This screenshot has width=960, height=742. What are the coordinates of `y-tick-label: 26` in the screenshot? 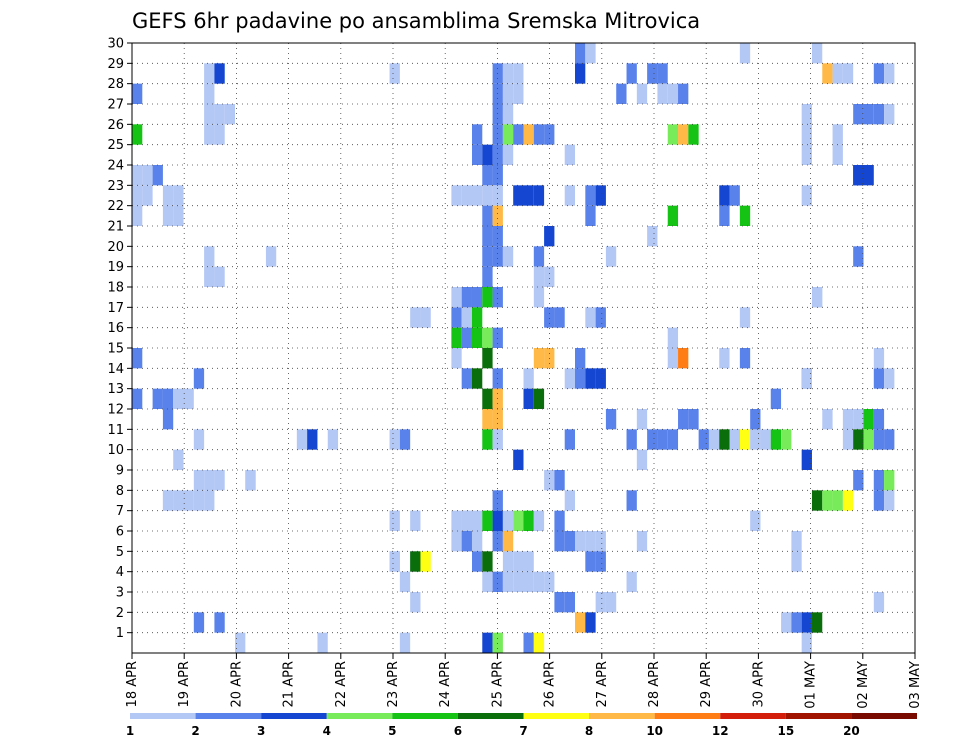 It's located at (115, 125).